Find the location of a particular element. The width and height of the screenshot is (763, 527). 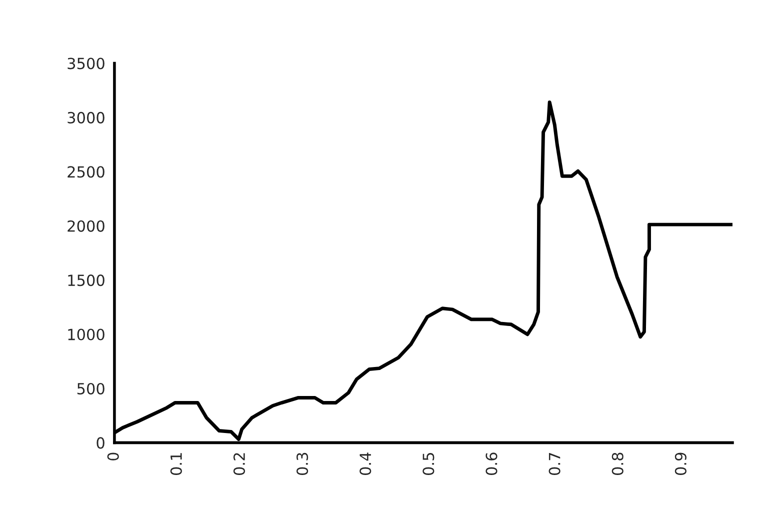

y-tick-label: 2000 is located at coordinates (86, 226).